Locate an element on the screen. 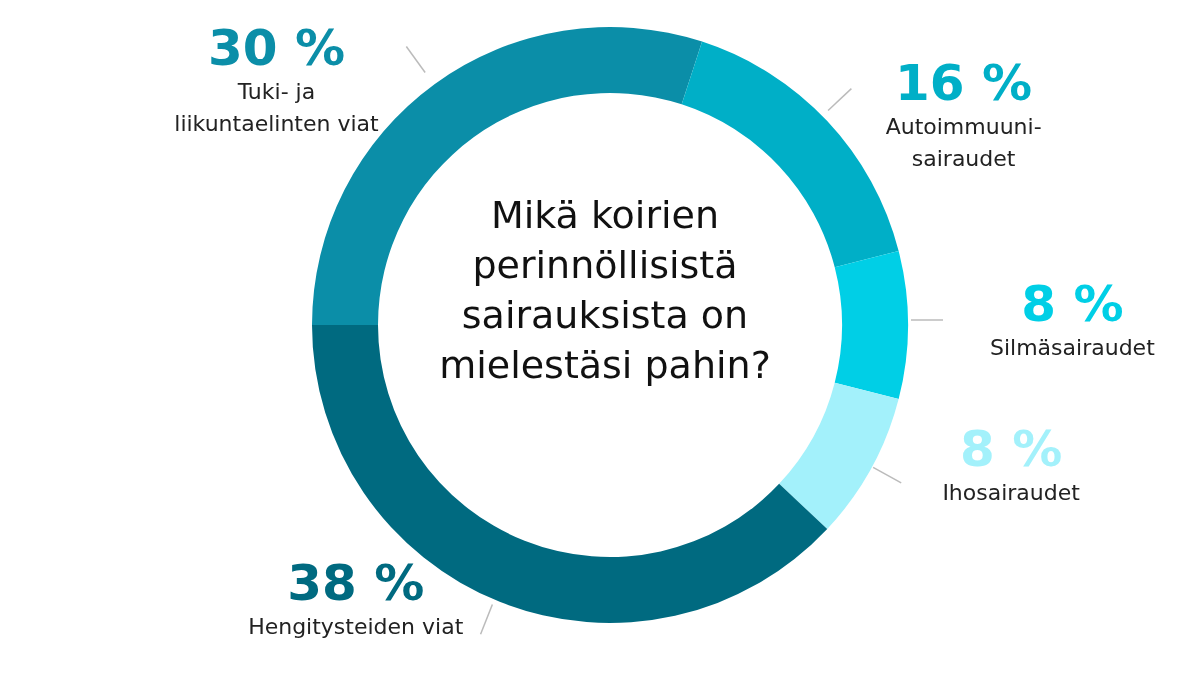  slice-label: Autoimmuuni- sairaudet is located at coordinates (963, 142).